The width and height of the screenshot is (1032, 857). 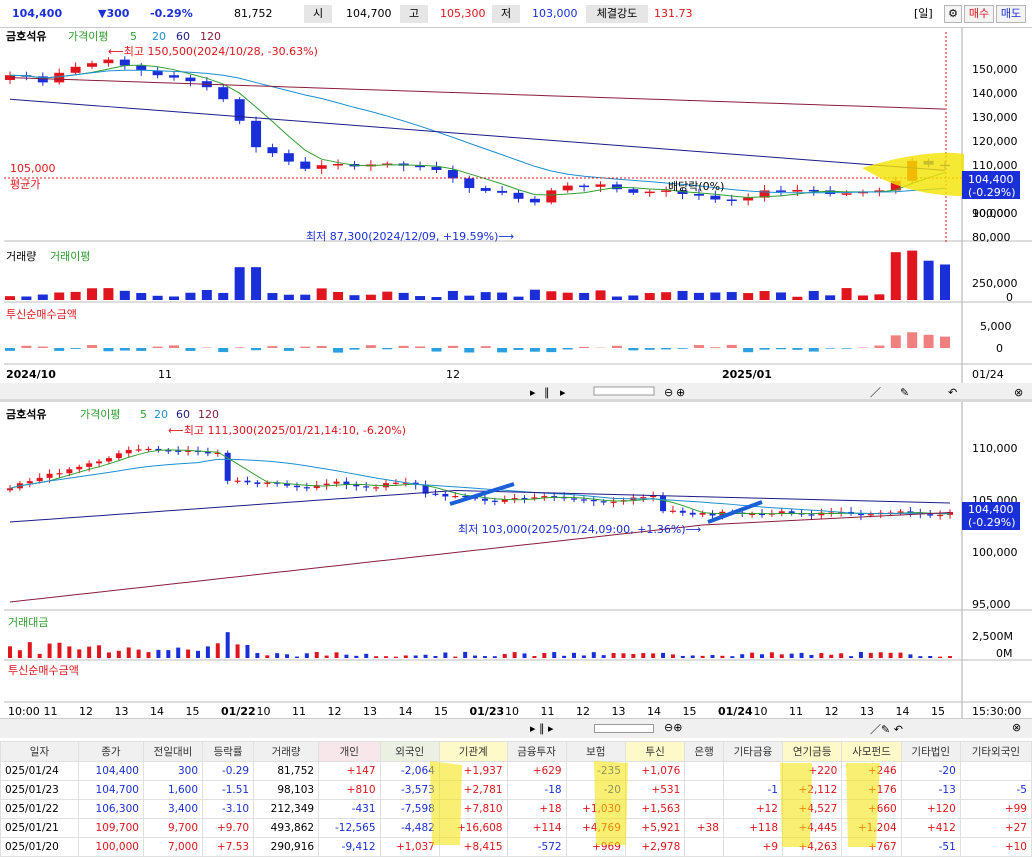 I want to click on svg-text: 95,000, so click(x=991, y=604).